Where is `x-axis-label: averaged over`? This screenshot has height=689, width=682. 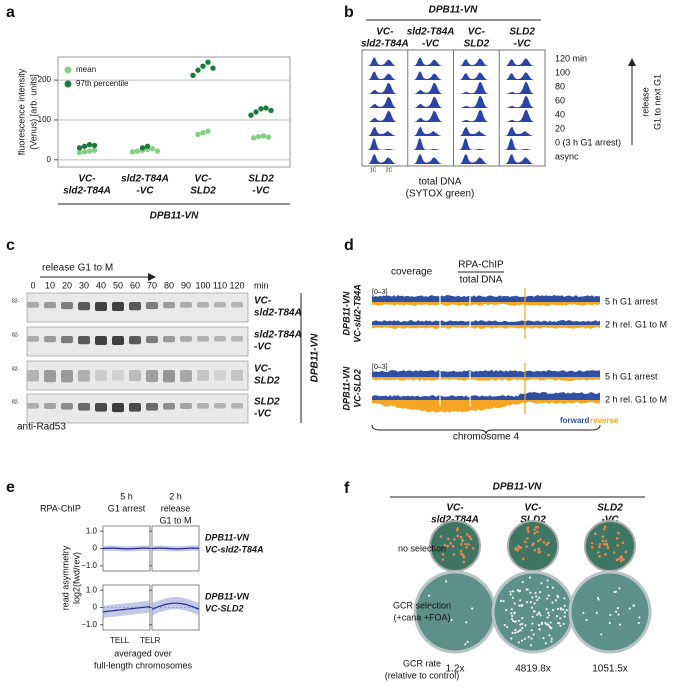 x-axis-label: averaged over is located at coordinates (143, 653).